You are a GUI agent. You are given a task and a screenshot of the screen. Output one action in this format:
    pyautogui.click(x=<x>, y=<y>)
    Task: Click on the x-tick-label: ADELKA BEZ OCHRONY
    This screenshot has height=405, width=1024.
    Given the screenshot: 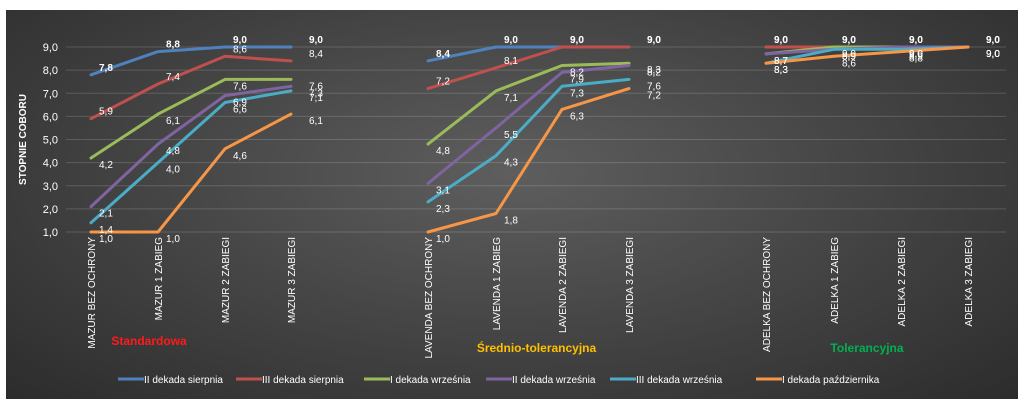 What is the action you would take?
    pyautogui.click(x=767, y=294)
    